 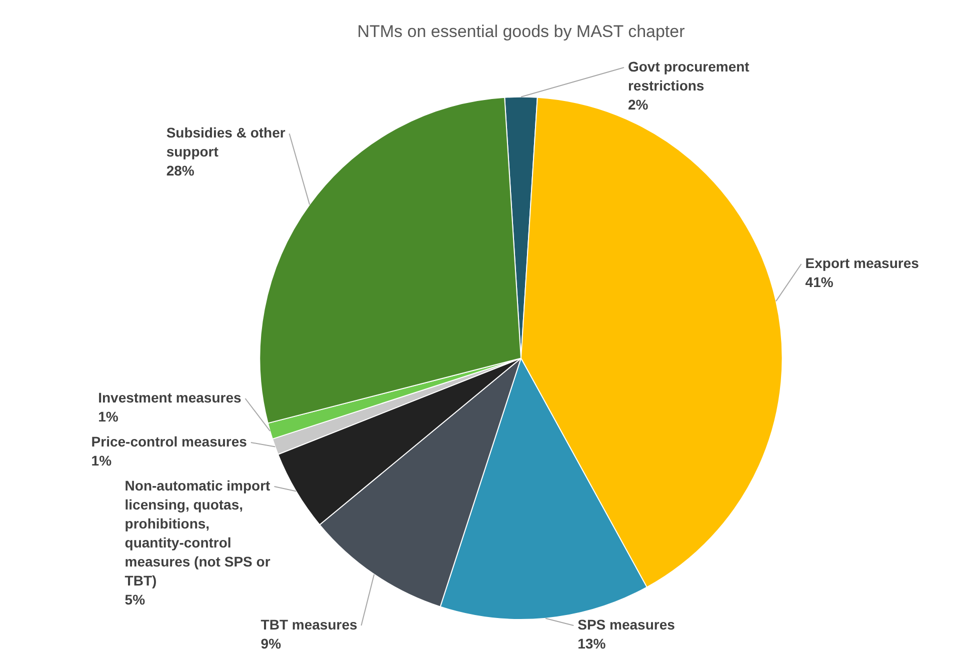 What do you see at coordinates (819, 282) in the screenshot?
I see `data-label: 41%` at bounding box center [819, 282].